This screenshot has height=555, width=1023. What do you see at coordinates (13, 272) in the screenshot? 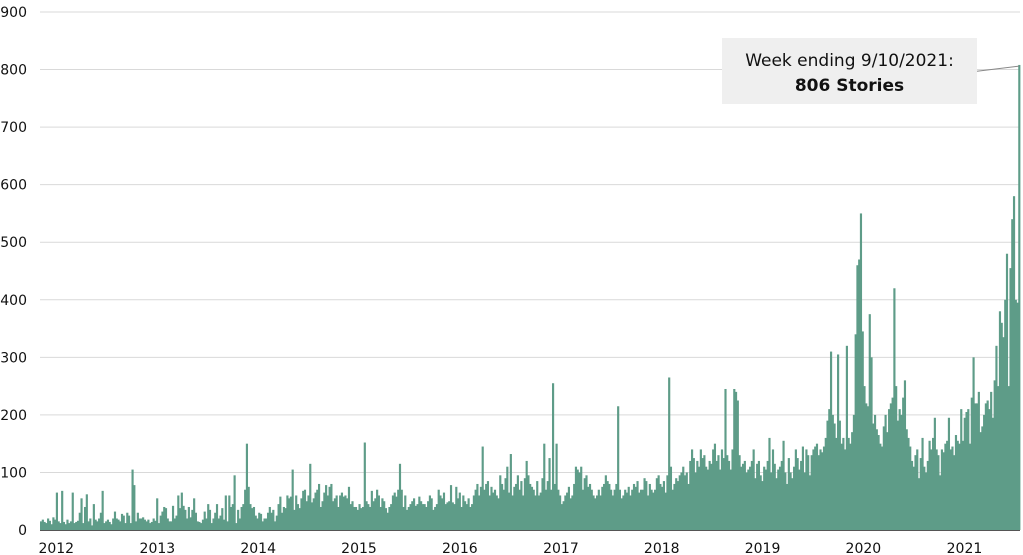
I see `y-axis-tick-labels: 0 100 200 300 400 500 600 700 800 900` at bounding box center [13, 272].